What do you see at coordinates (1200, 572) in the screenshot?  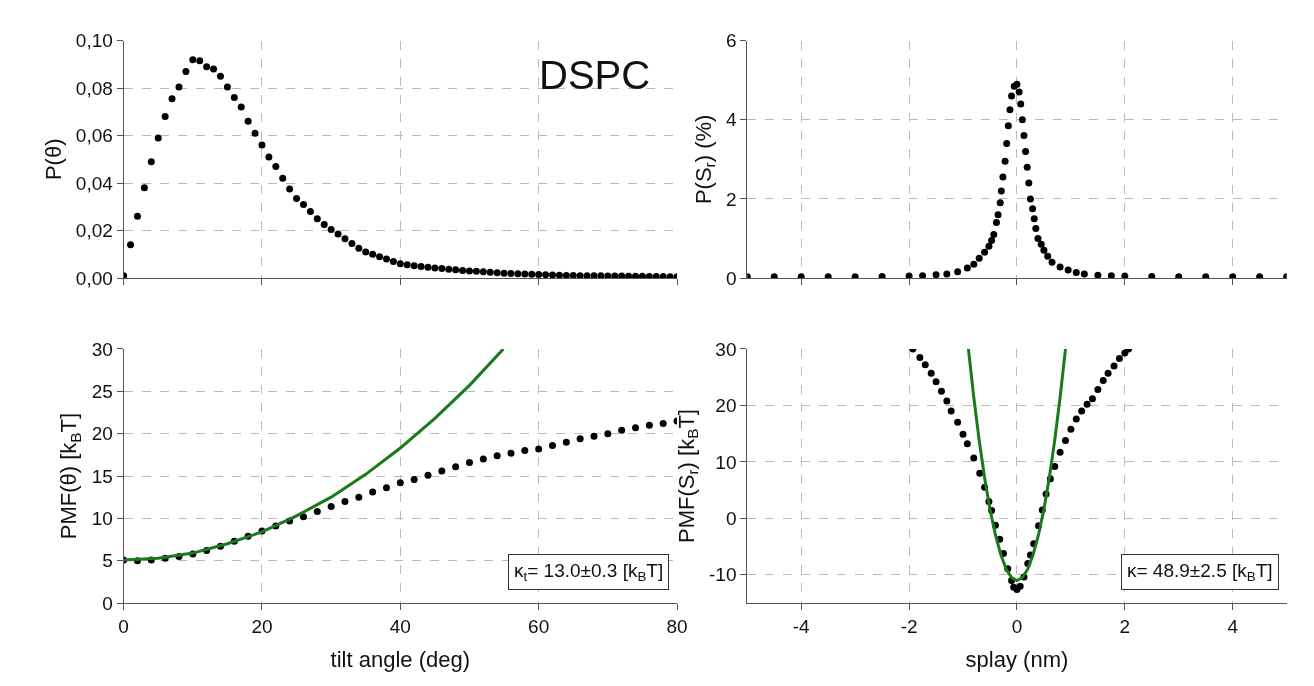 I see `annotation: κ= 48.9±2.5 [k$_{B}$T]` at bounding box center [1200, 572].